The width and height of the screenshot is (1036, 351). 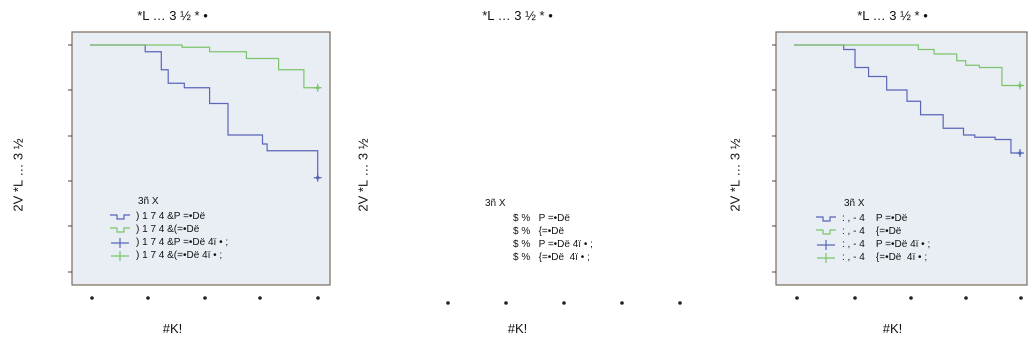 What do you see at coordinates (885, 257) in the screenshot?
I see `legend-label: : , - 4 {=•Dë 4ï • ;` at bounding box center [885, 257].